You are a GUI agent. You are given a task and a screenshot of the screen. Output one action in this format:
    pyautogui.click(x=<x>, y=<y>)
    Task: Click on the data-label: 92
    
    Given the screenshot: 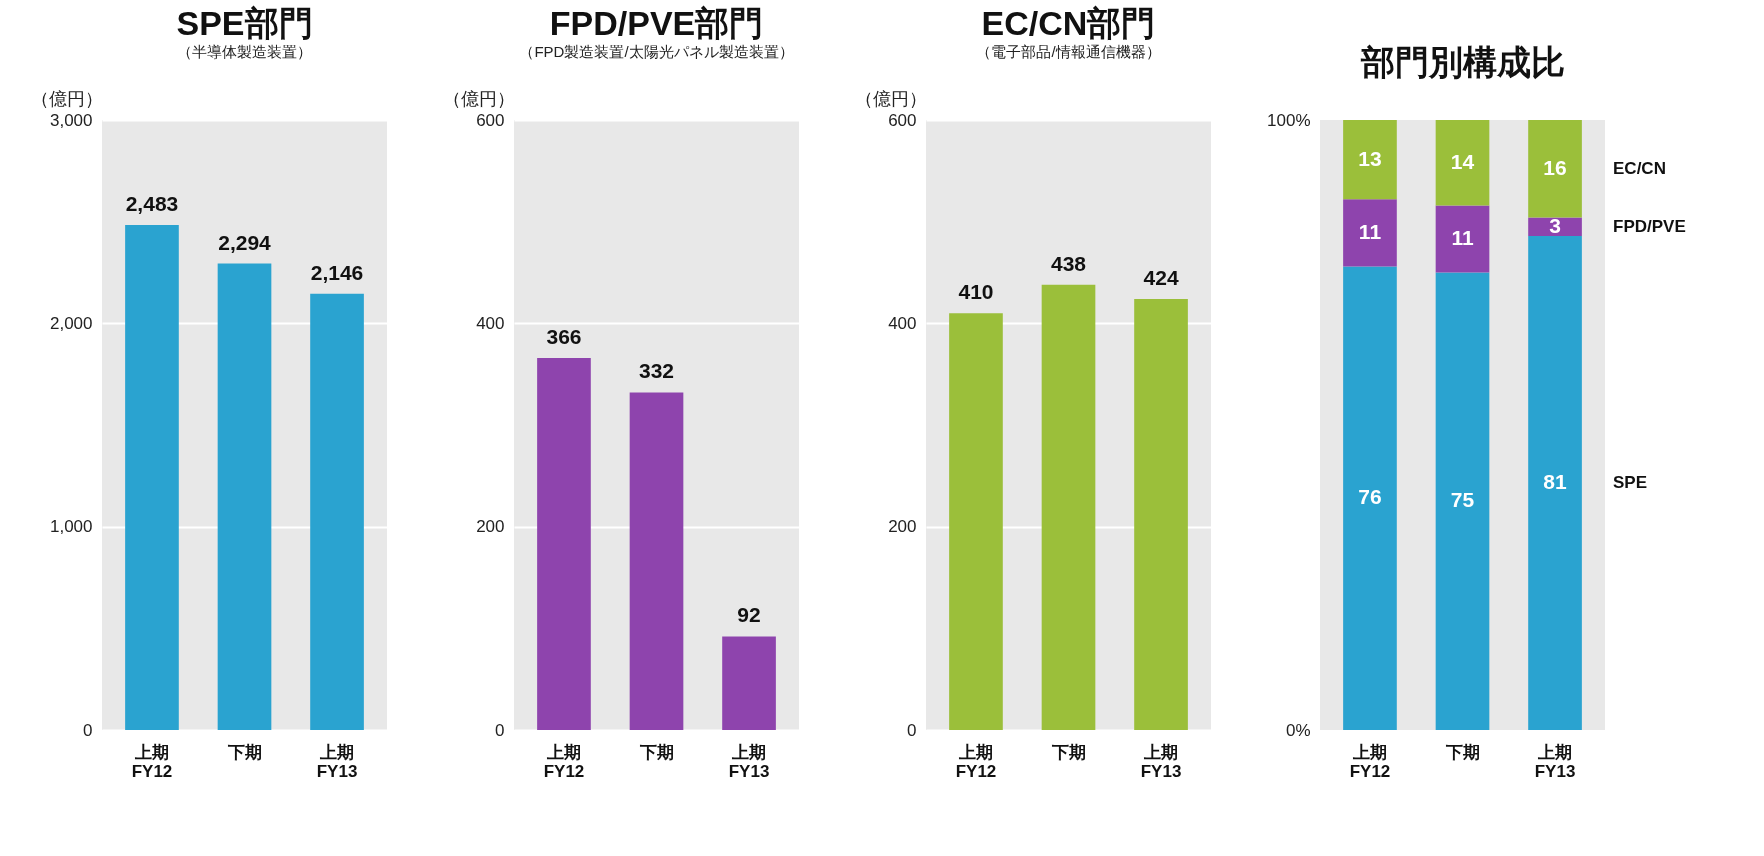 What is the action you would take?
    pyautogui.click(x=749, y=615)
    